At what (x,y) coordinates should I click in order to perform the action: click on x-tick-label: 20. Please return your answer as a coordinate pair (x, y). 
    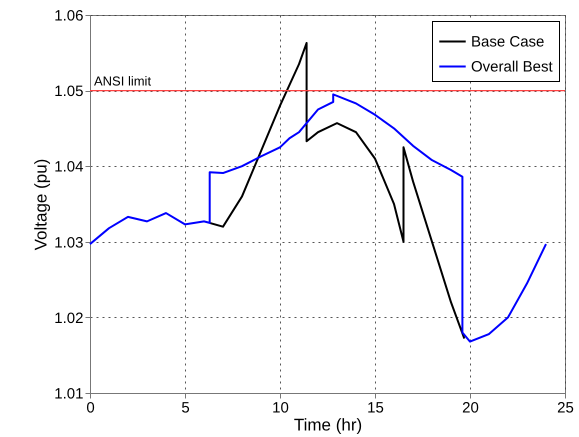
    Looking at the image, I should click on (470, 408).